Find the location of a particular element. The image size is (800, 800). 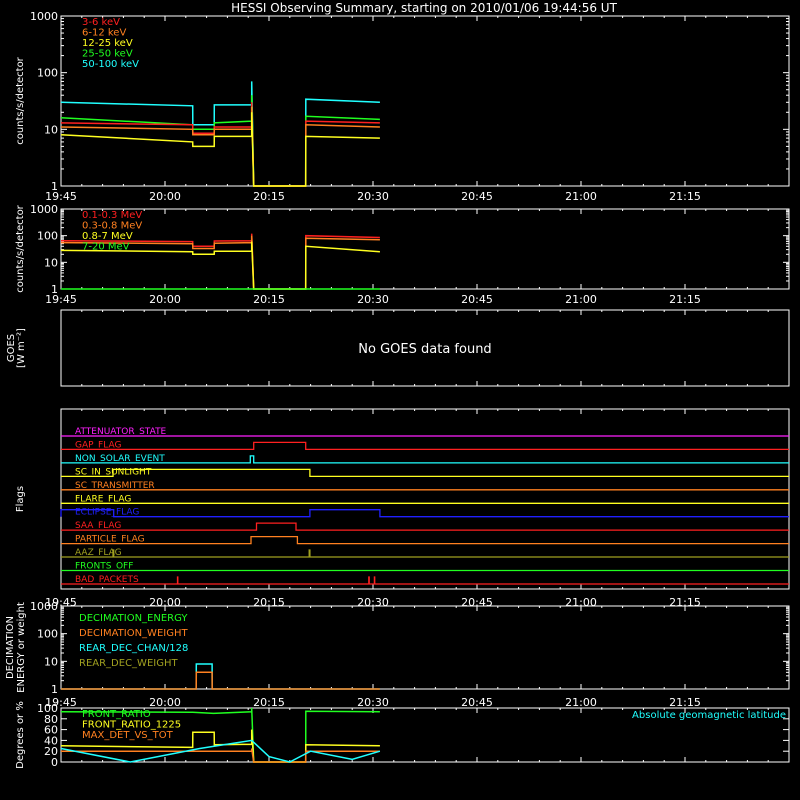

legend-entry: 3-6 keV is located at coordinates (101, 22).